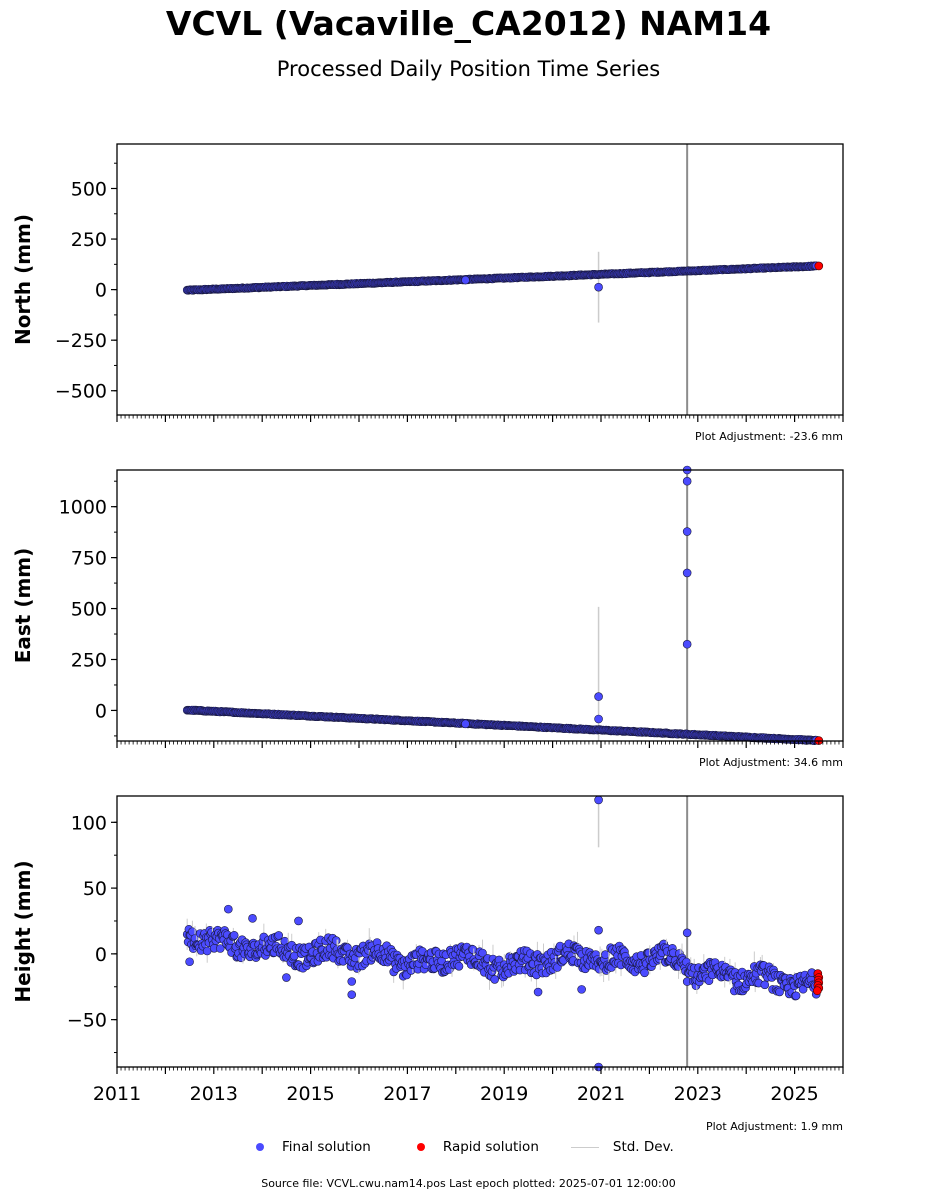 This screenshot has width=937, height=1200. I want to click on chart-subtitle: Processed Daily Position Time Series, so click(468, 69).